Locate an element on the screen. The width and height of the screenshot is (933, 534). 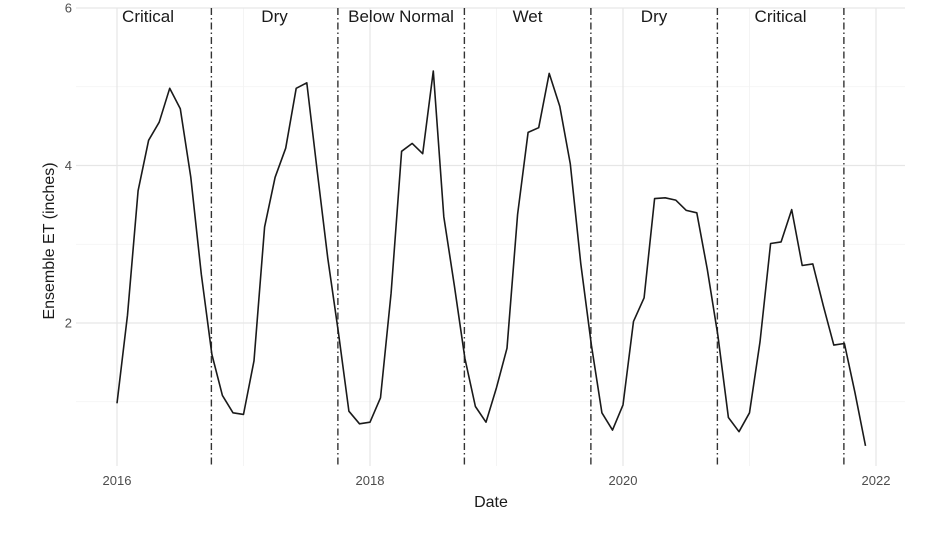
x-tick-label: 2016 is located at coordinates (117, 480).